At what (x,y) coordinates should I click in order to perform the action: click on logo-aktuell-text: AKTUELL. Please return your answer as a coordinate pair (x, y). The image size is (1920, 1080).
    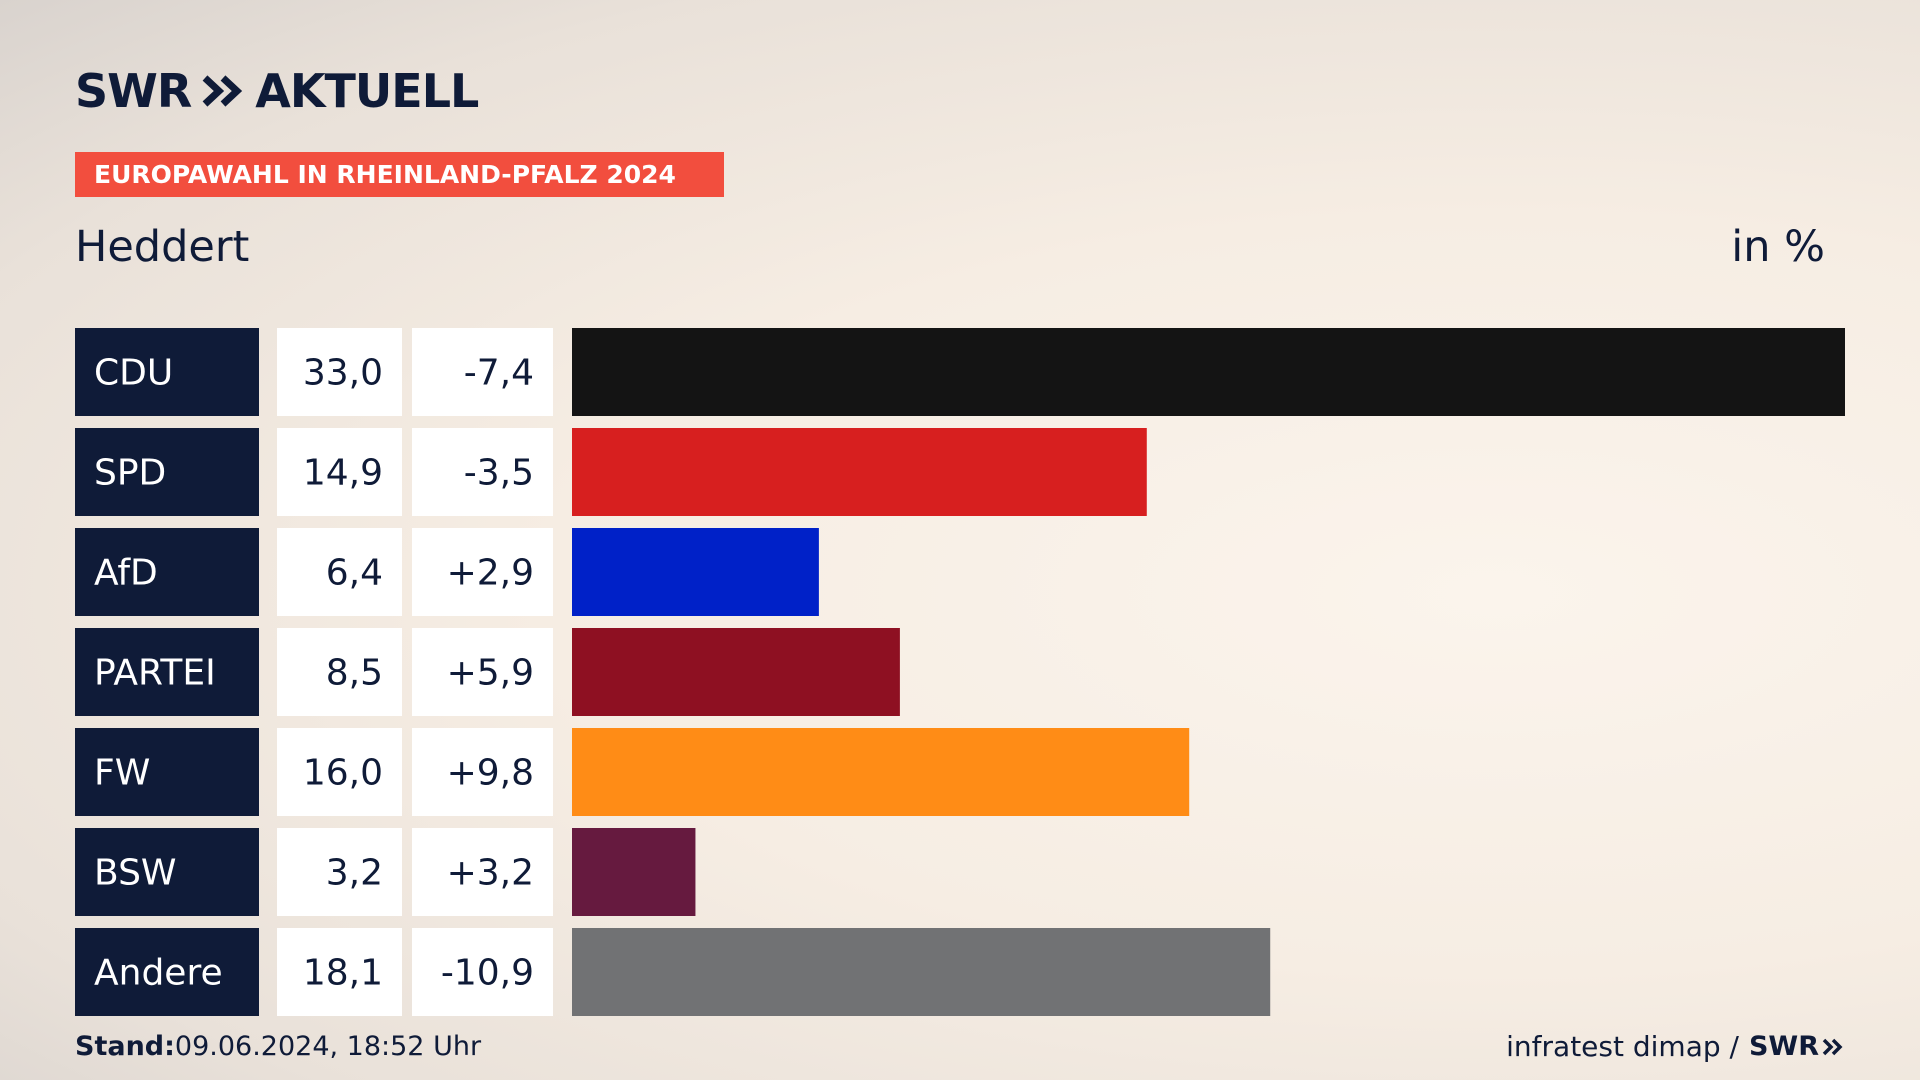
    Looking at the image, I should click on (367, 91).